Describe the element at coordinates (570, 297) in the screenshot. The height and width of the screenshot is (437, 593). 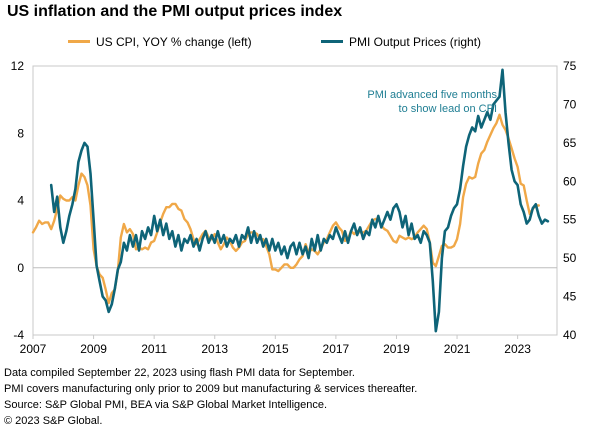
I see `right-axis-tick-label: 45` at that location.